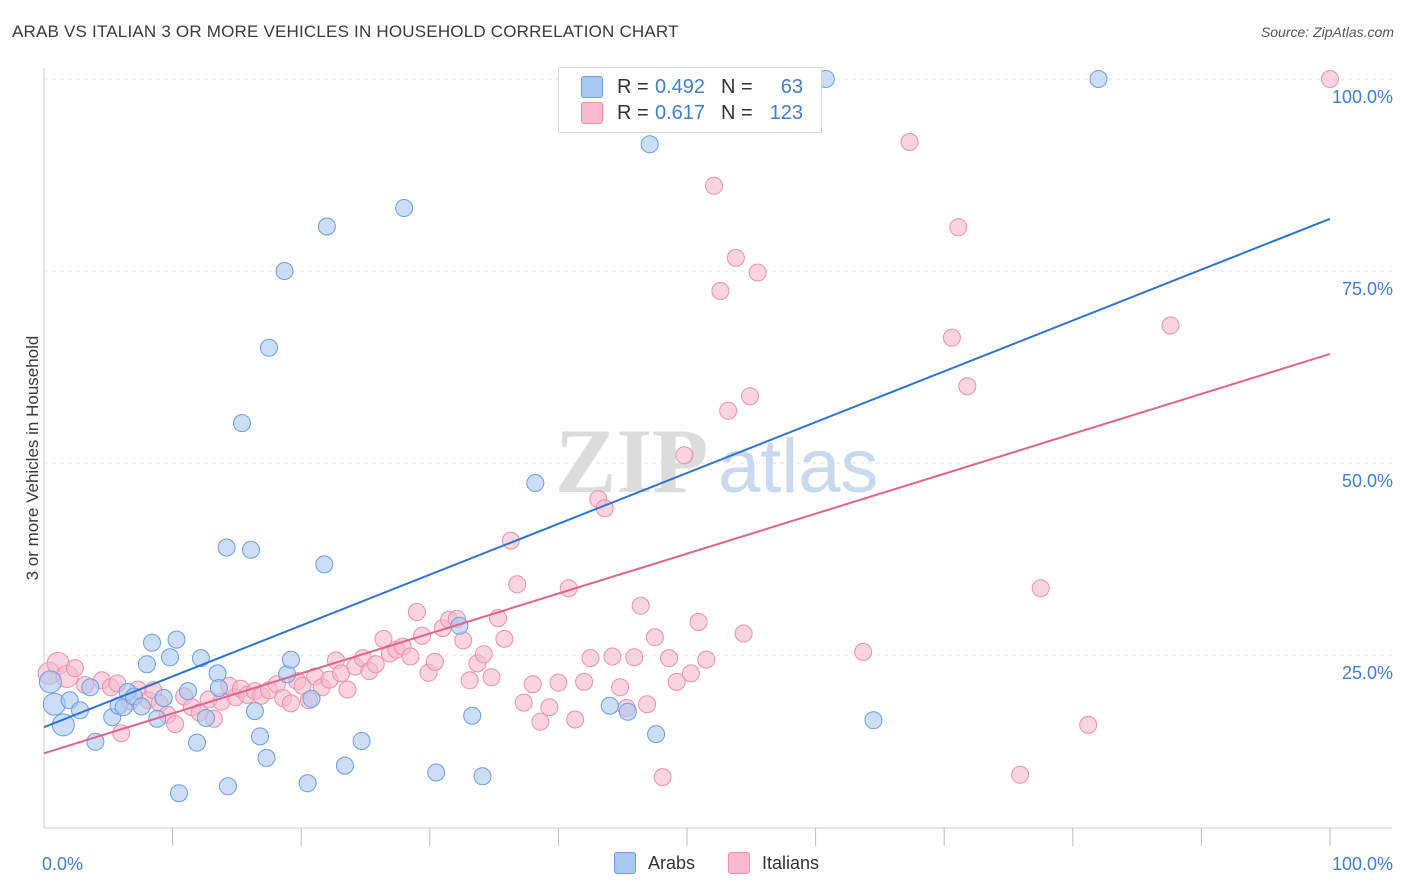 The width and height of the screenshot is (1406, 892). Describe the element at coordinates (633, 86) in the screenshot. I see `arabs-r-label: R =` at that location.